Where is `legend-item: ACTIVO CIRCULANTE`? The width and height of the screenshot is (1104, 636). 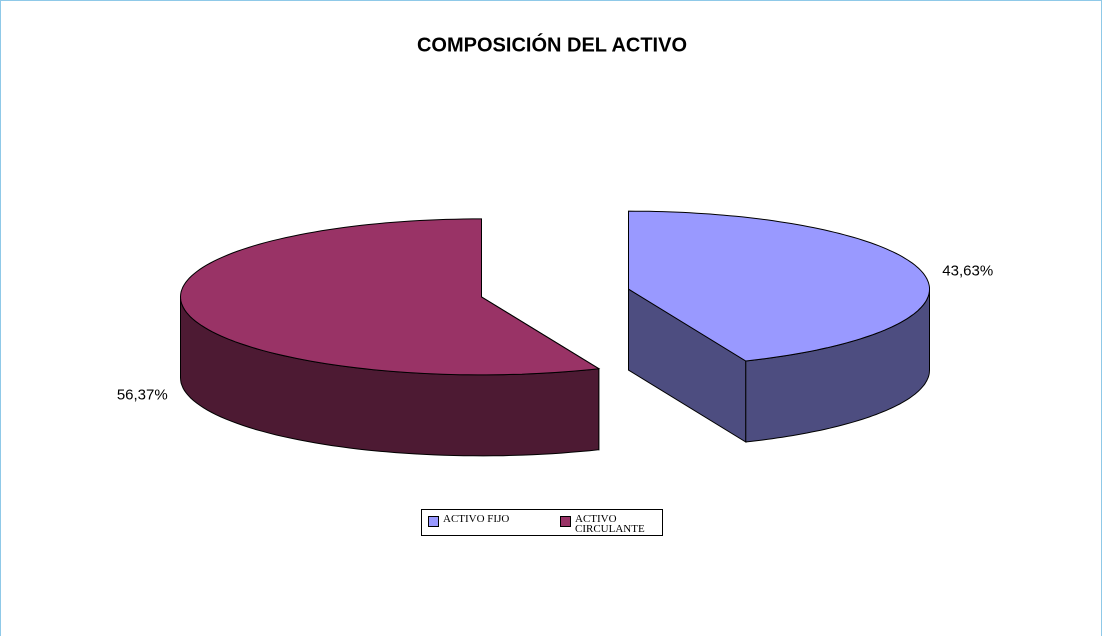
legend-item: ACTIVO CIRCULANTE is located at coordinates (603, 524).